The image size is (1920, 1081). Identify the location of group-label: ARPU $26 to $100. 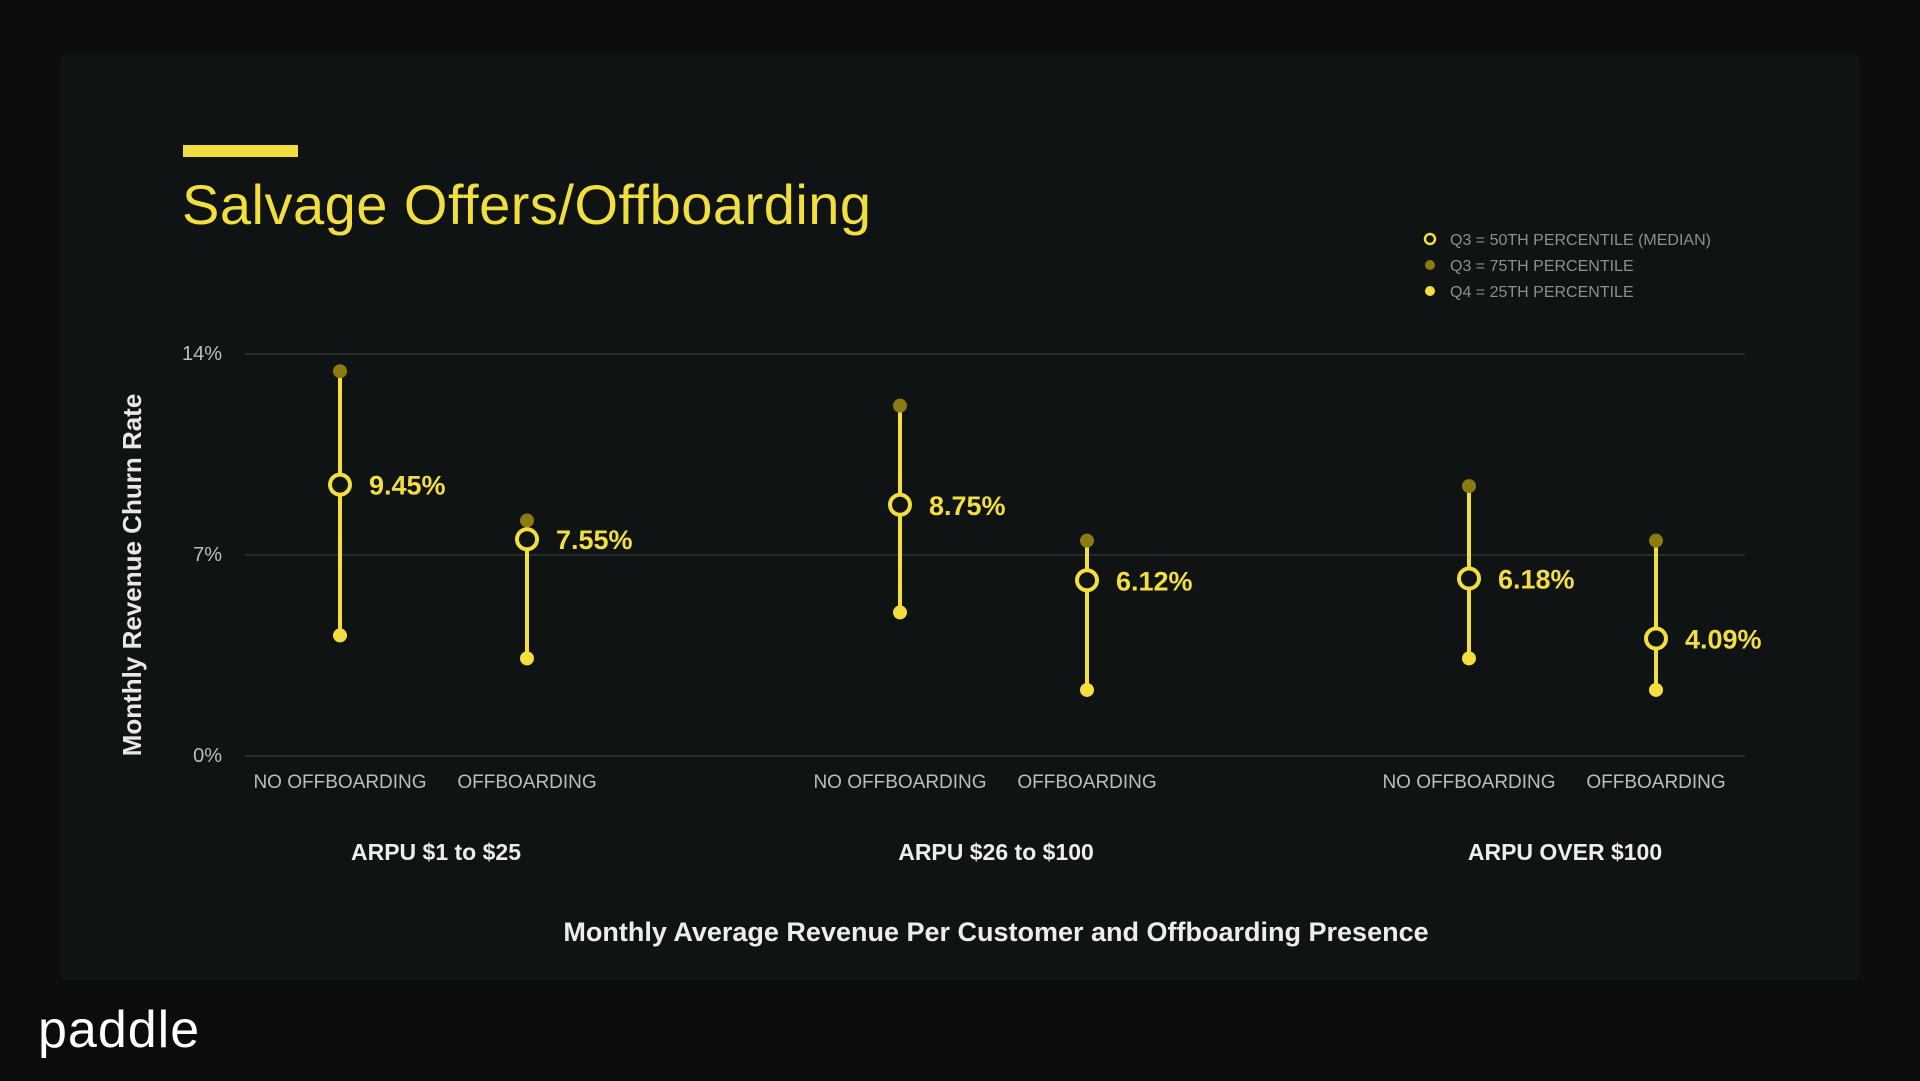
(996, 852).